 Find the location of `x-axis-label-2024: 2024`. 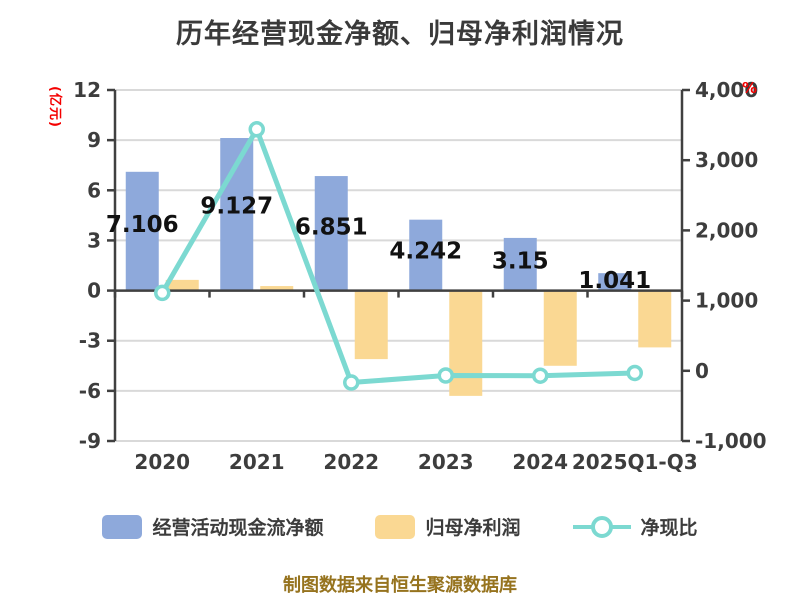

x-axis-label-2024: 2024 is located at coordinates (540, 462).